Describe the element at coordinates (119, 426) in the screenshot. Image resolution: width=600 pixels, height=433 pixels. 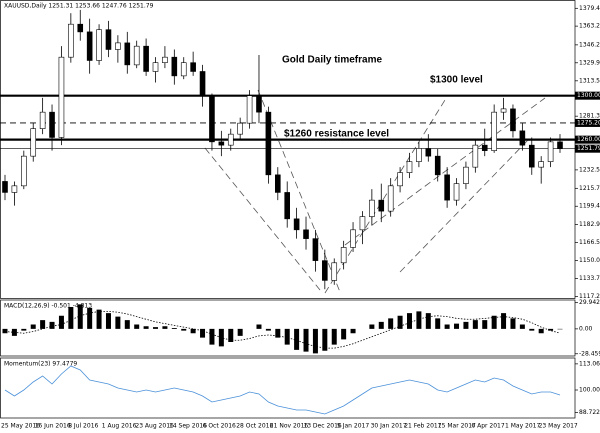
I see `x-tick-label: 1 Aug 2016` at that location.